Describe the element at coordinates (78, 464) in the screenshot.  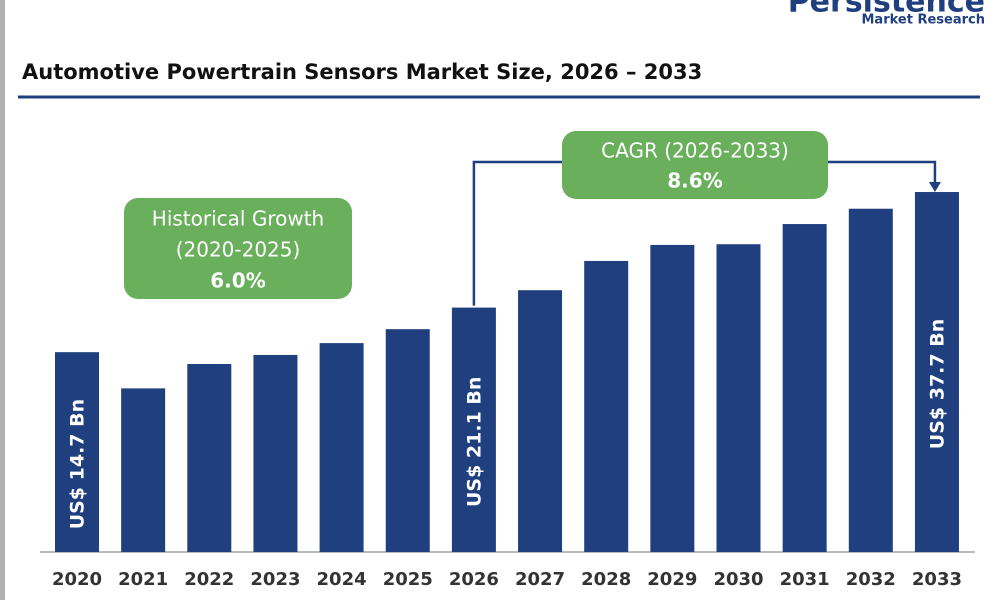
I see `value-label: US$ 14.7 Bn` at that location.